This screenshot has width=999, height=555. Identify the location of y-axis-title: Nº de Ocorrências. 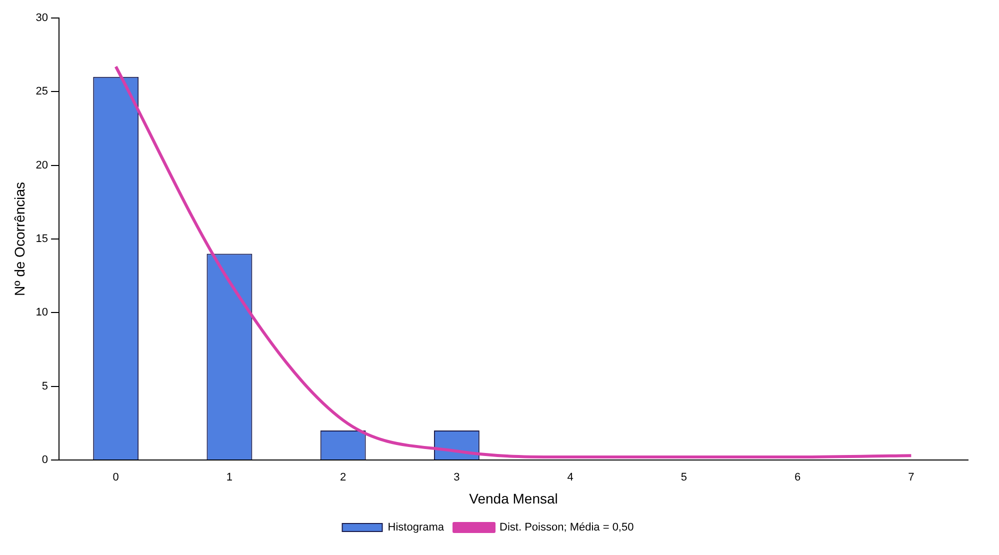
(19, 239).